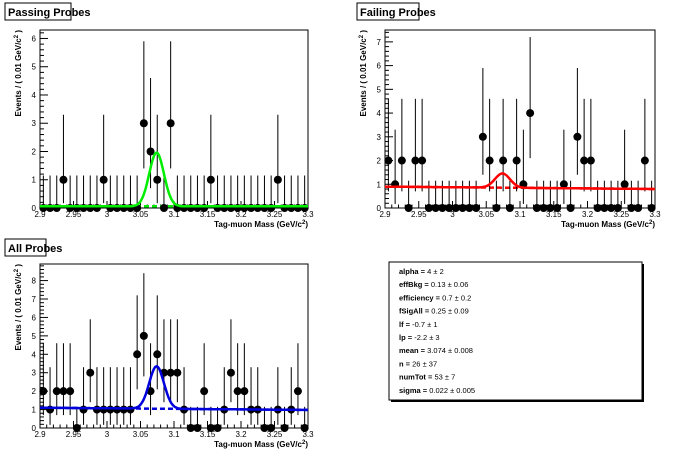 Image resolution: width=696 pixels, height=472 pixels. I want to click on y-tick-label: 8, so click(34, 281).